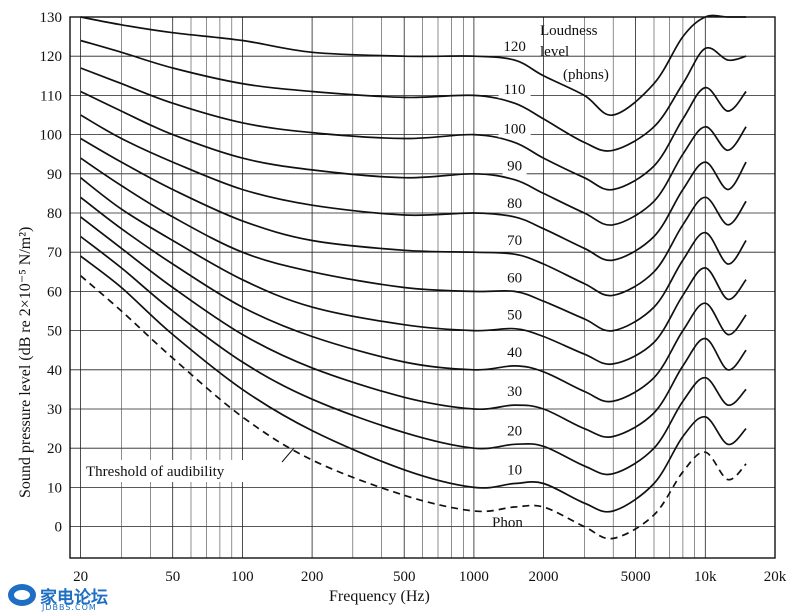 Image resolution: width=799 pixels, height=616 pixels. Describe the element at coordinates (54, 371) in the screenshot. I see `y-tick-label: 40` at that location.